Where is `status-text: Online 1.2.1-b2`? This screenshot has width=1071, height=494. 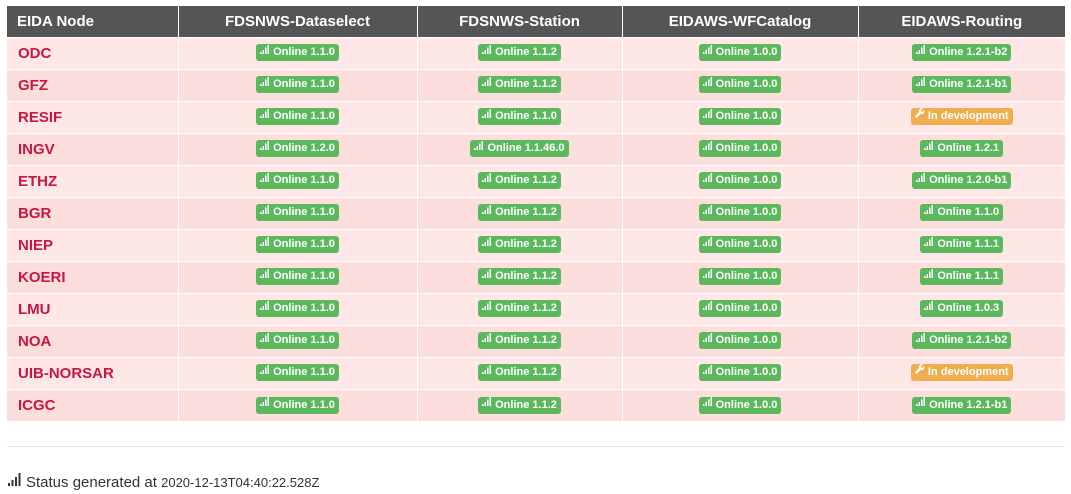
status-text: Online 1.2.1-b2 is located at coordinates (968, 52).